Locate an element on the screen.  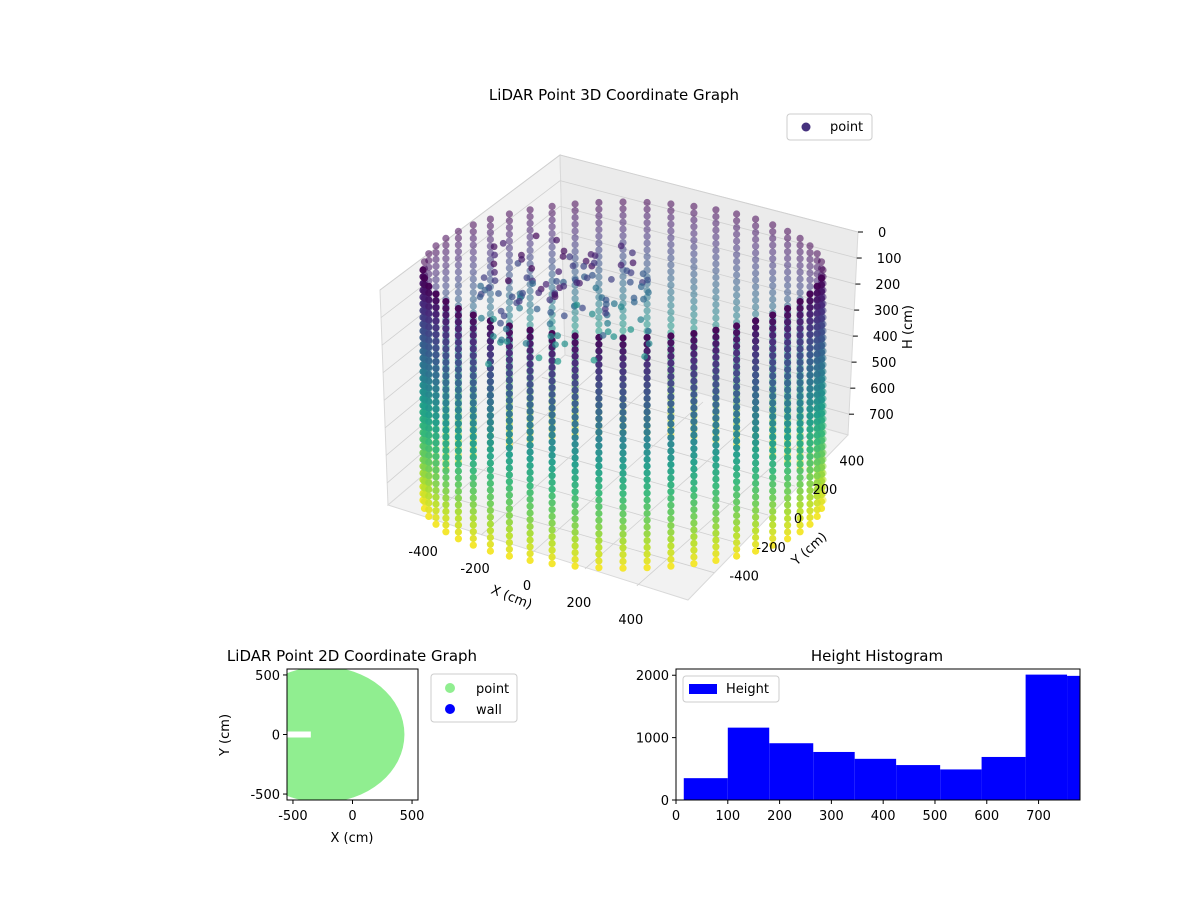
legend-histogram-box is located at coordinates (731, 689).